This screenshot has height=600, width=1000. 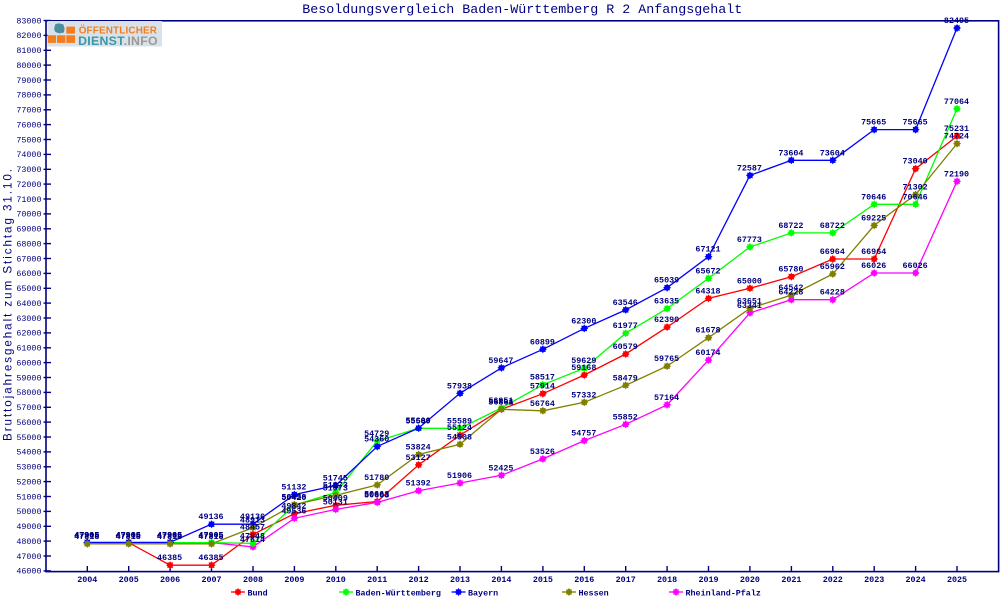 What do you see at coordinates (626, 580) in the screenshot?
I see `svg-text: 2017` at bounding box center [626, 580].